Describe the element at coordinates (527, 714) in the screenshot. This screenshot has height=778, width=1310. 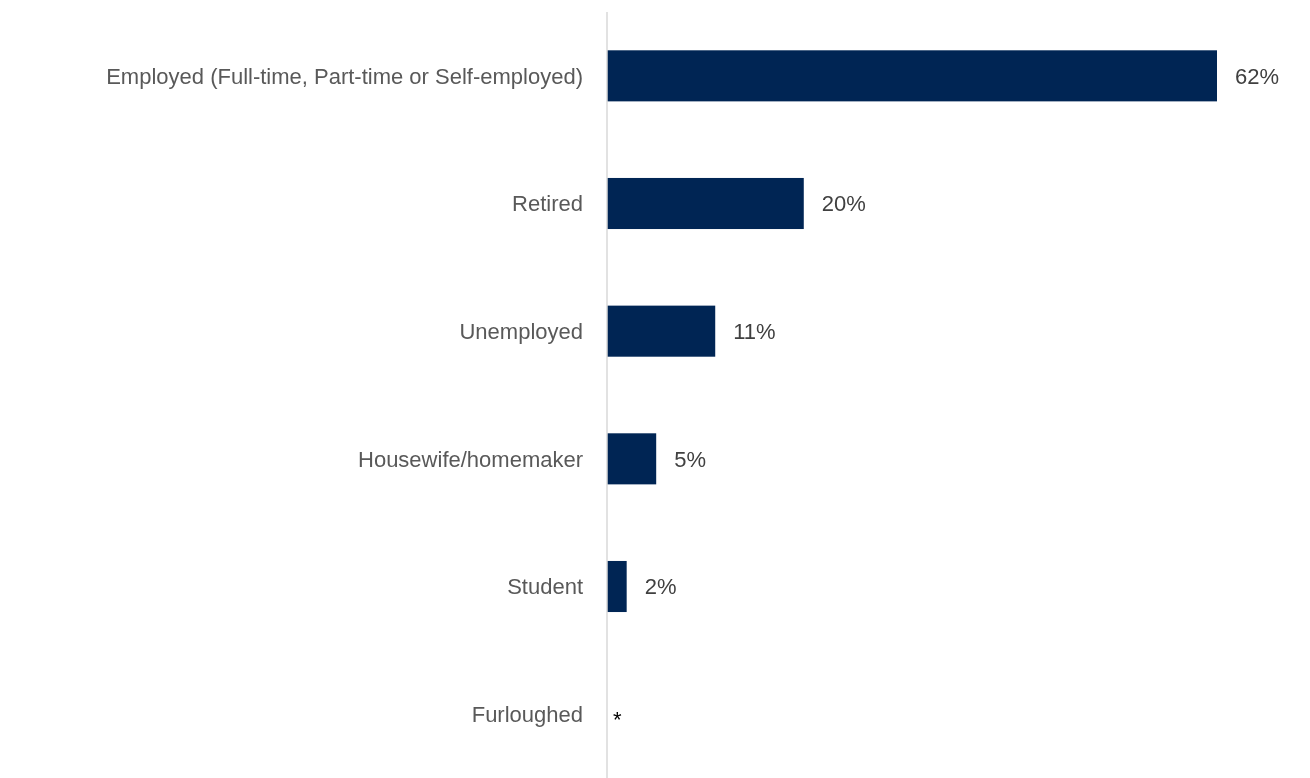
I see `y-tick-label: Furloughed` at that location.